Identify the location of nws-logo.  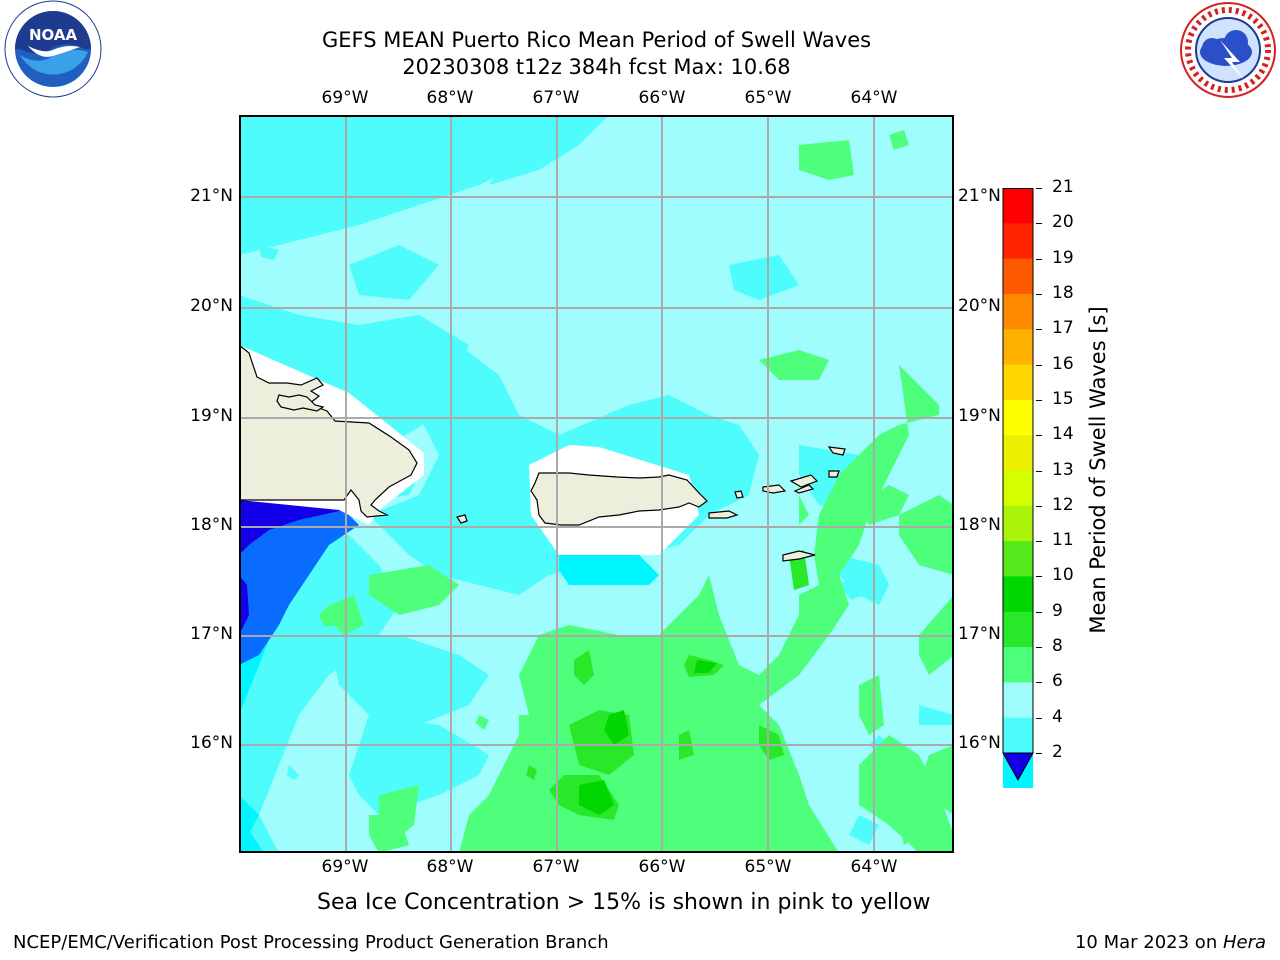
(1228, 50).